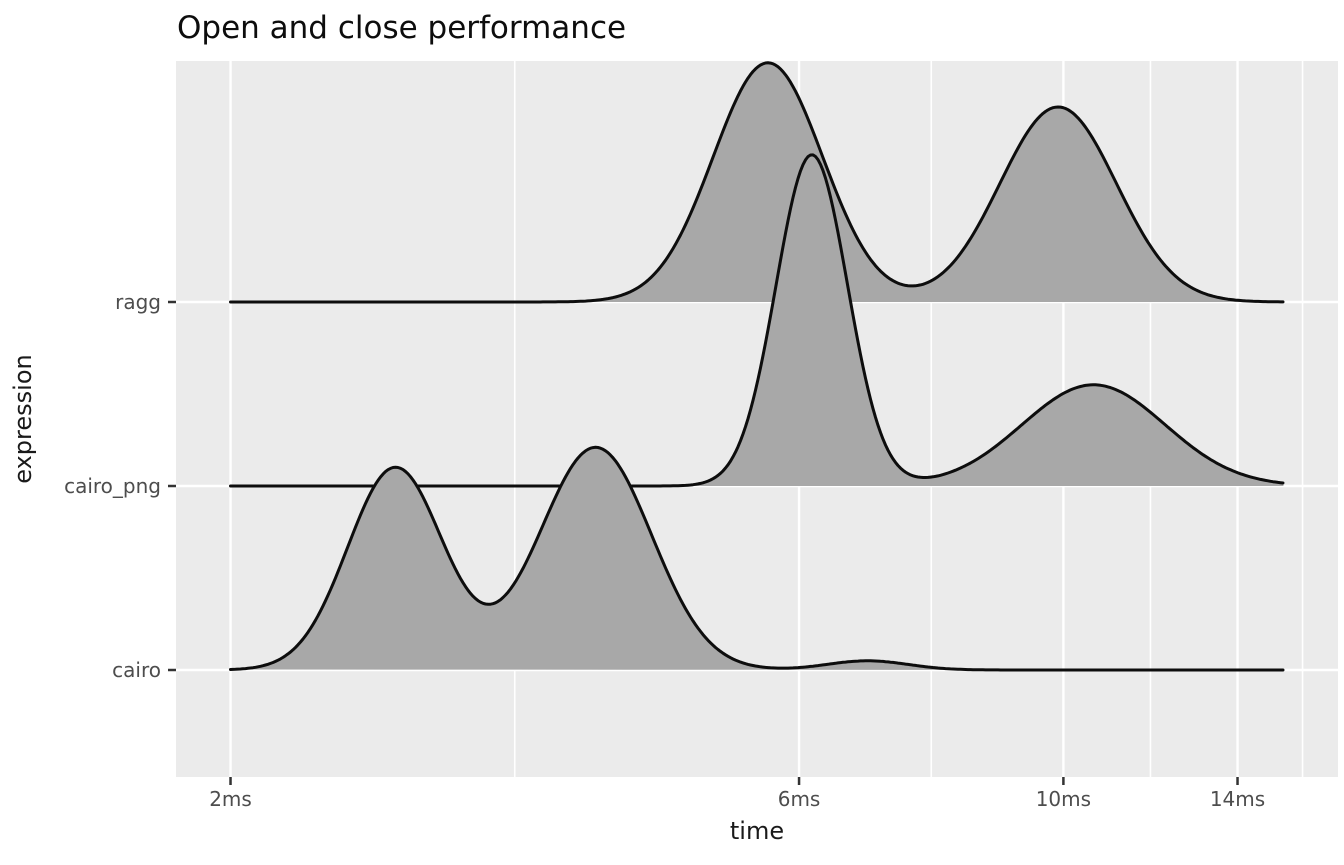 The height and width of the screenshot is (865, 1344). What do you see at coordinates (1237, 799) in the screenshot?
I see `x-tick-label-14ms: 14ms` at bounding box center [1237, 799].